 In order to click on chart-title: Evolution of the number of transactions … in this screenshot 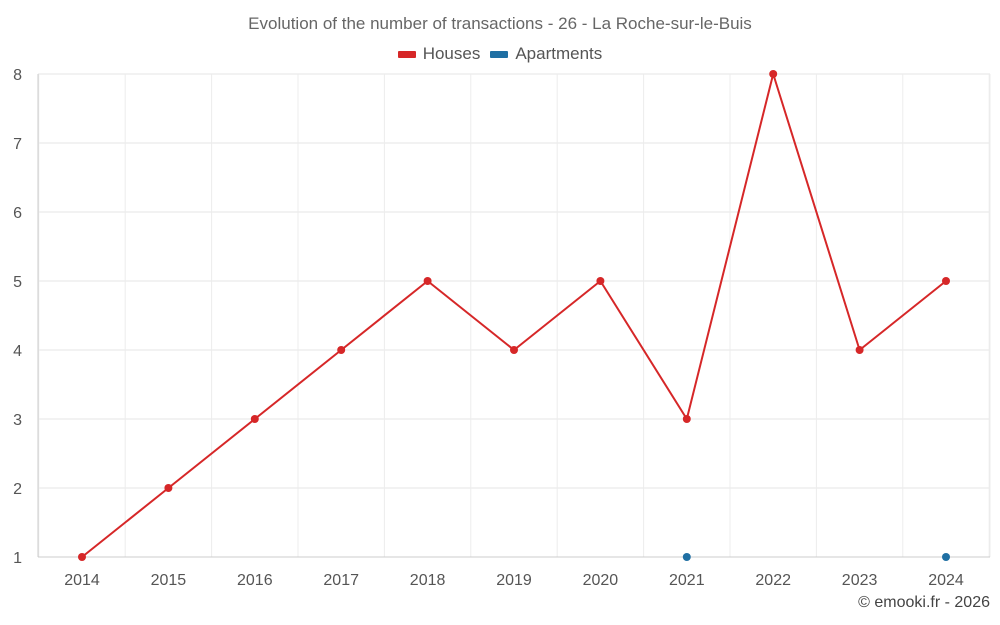, I will do `click(500, 23)`.